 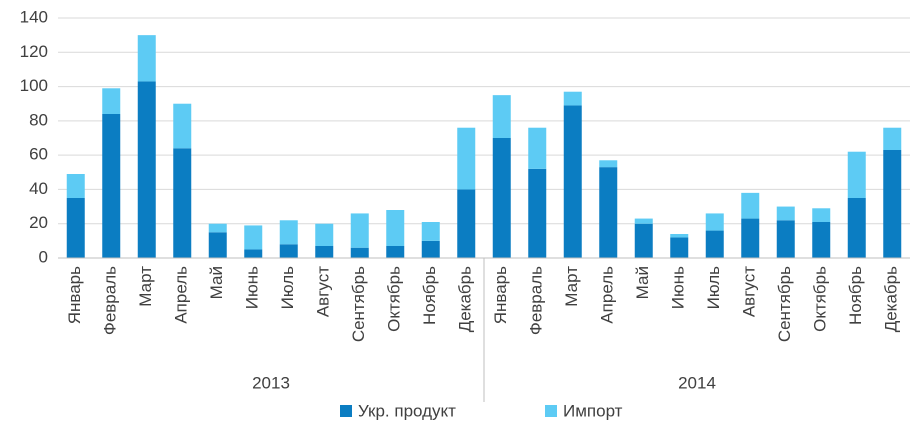 What do you see at coordinates (34, 85) in the screenshot?
I see `y-tick-label: 100` at bounding box center [34, 85].